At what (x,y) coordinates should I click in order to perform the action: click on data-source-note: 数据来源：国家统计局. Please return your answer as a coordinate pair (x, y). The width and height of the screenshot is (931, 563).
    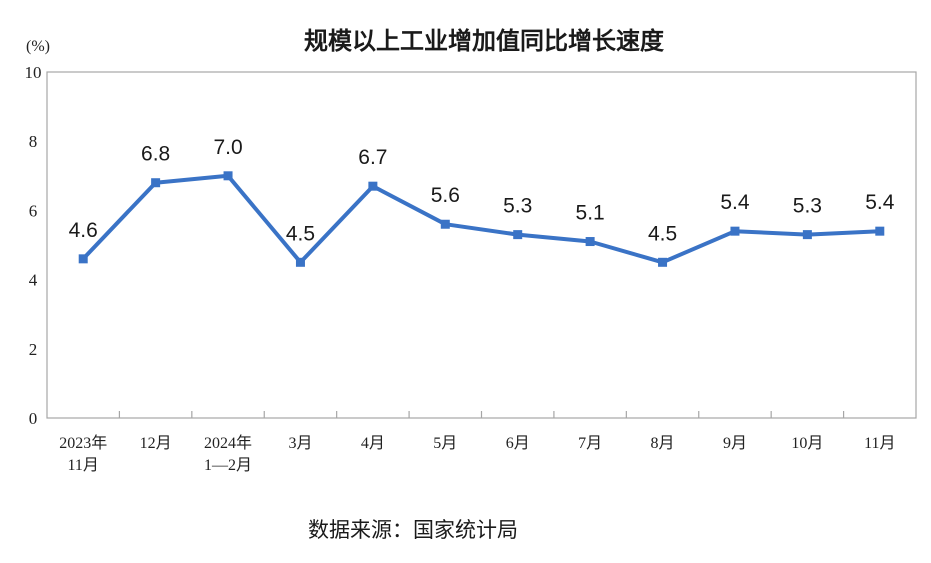
    Looking at the image, I should click on (413, 530).